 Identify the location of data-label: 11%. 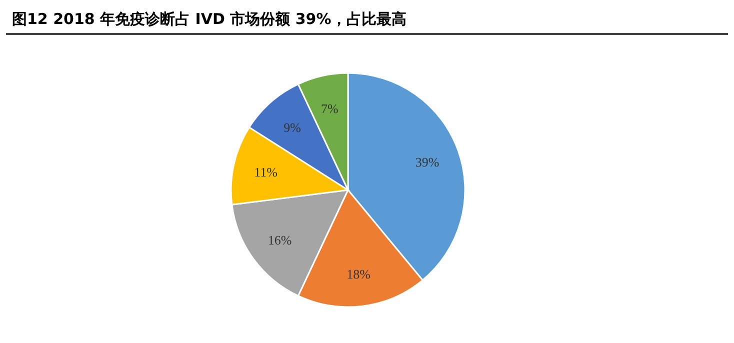
(266, 172).